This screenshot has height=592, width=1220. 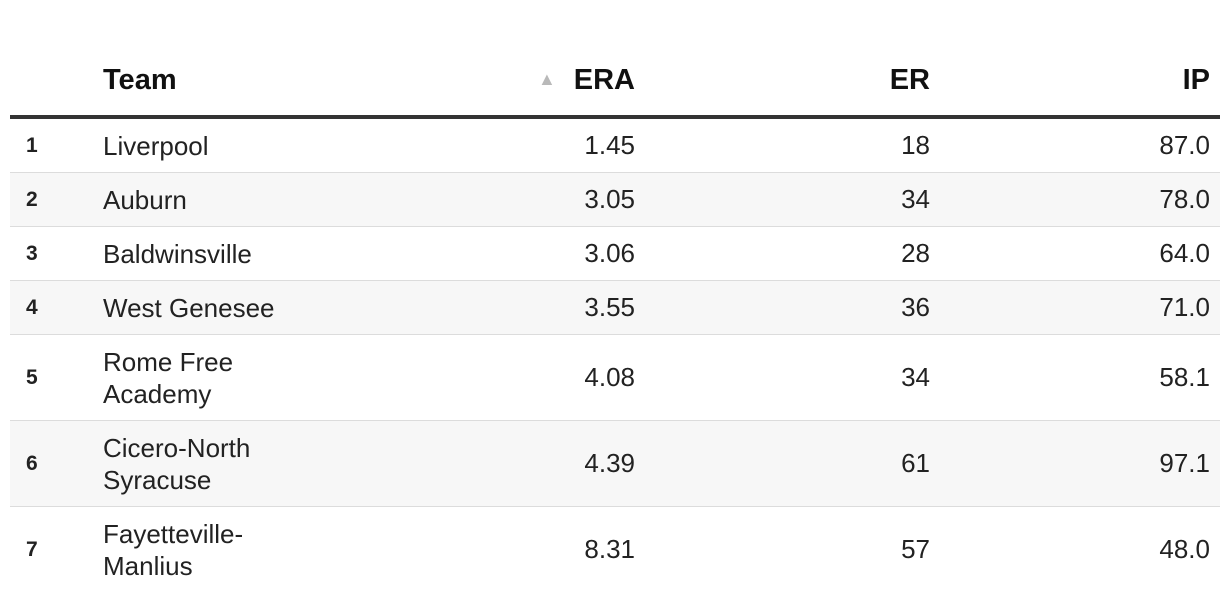 I want to click on era-cell: 8.31, so click(x=524, y=549).